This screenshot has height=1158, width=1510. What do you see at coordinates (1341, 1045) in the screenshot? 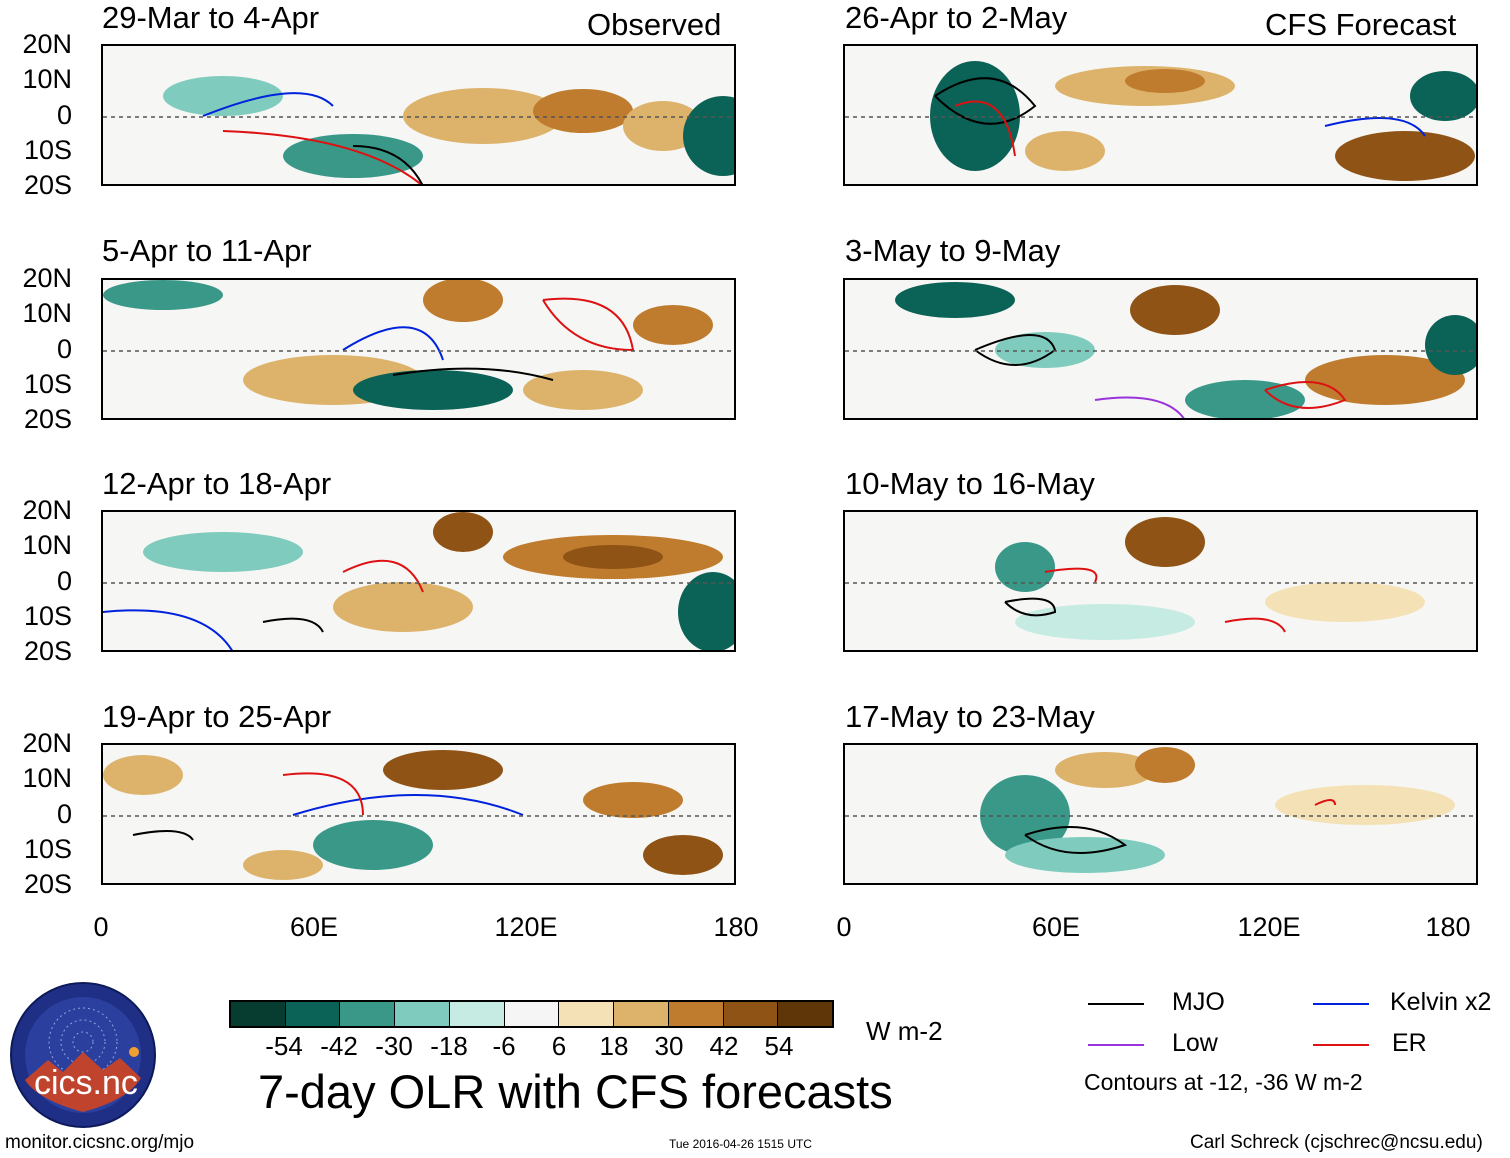
I see `legend-er-line` at bounding box center [1341, 1045].